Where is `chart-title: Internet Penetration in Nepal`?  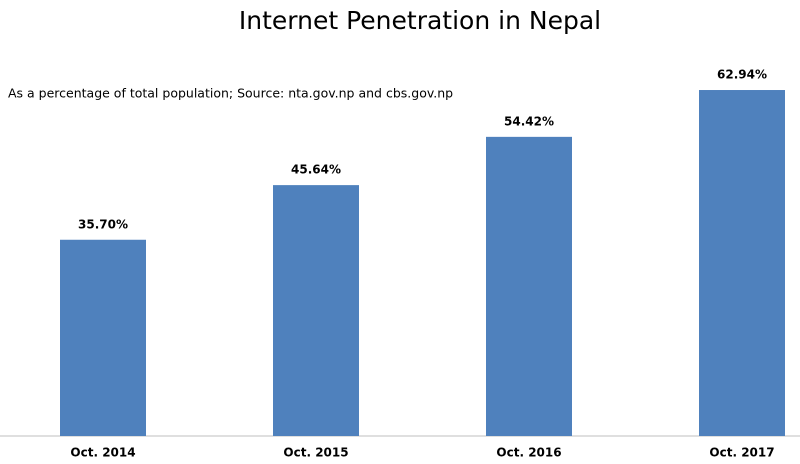
chart-title: Internet Penetration in Nepal is located at coordinates (420, 20).